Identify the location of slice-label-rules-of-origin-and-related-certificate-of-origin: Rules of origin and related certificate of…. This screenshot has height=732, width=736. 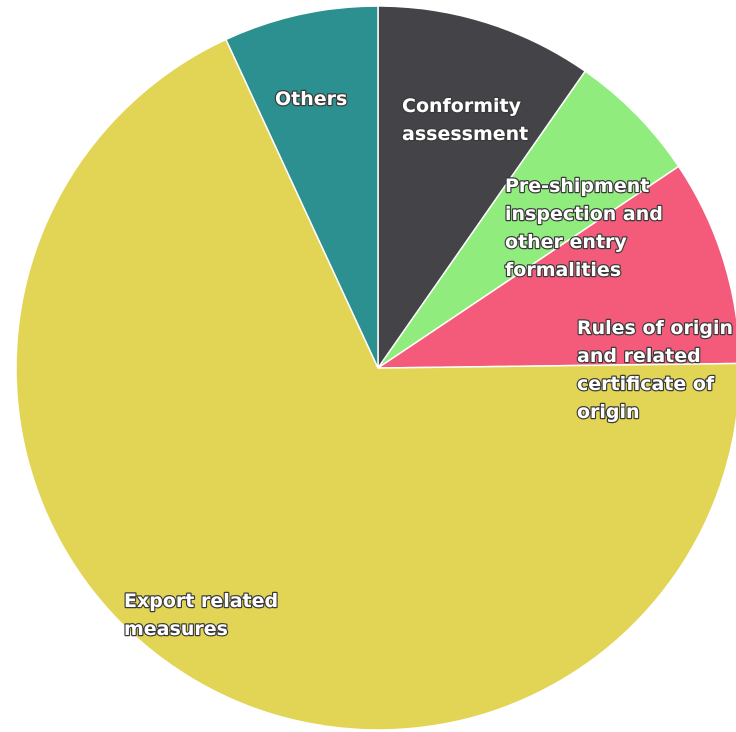
(655, 370).